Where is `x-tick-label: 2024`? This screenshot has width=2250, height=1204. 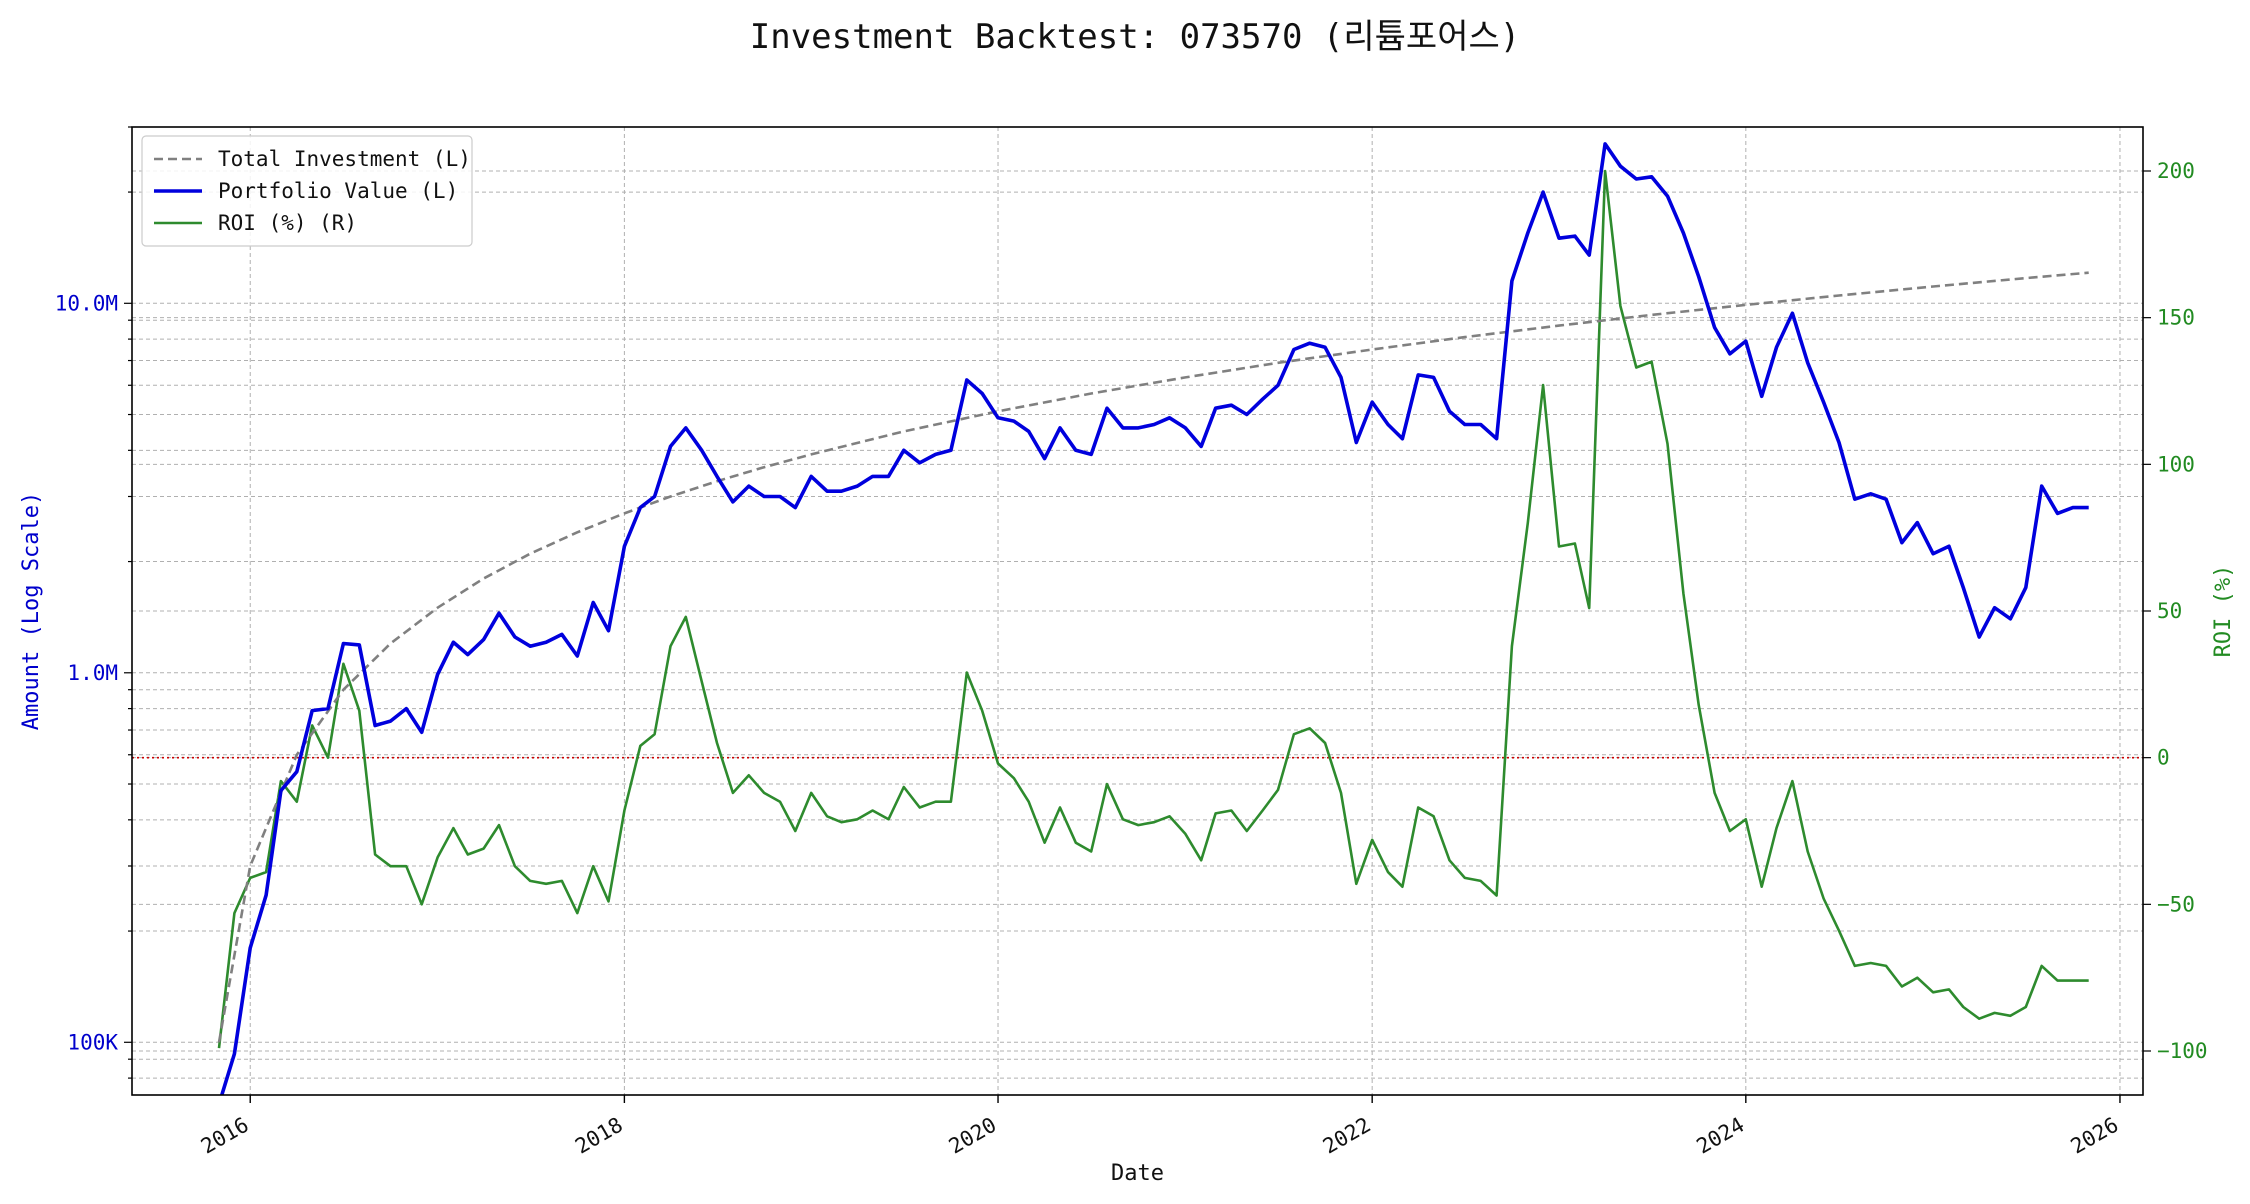 x-tick-label: 2024 is located at coordinates (1721, 1136).